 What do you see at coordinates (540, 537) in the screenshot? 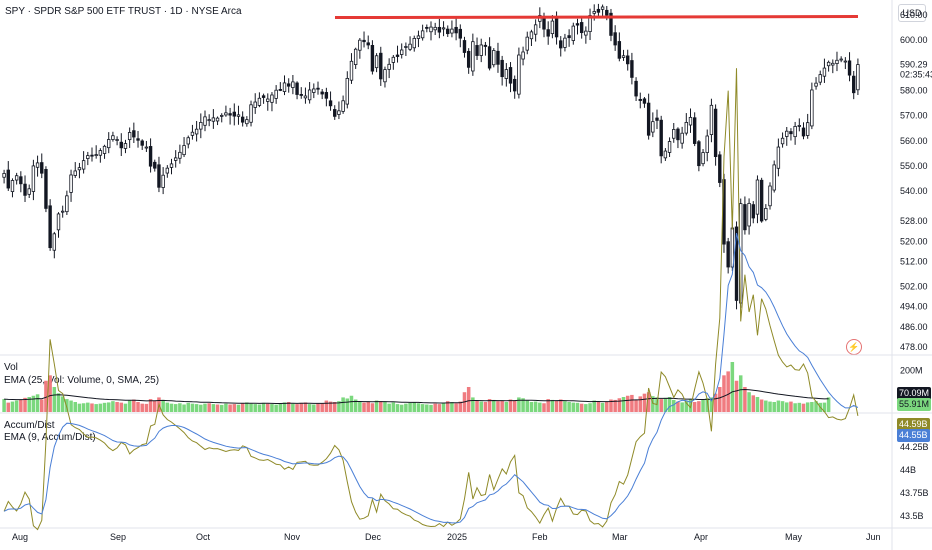
I see `date-tick-label: Feb` at bounding box center [540, 537].